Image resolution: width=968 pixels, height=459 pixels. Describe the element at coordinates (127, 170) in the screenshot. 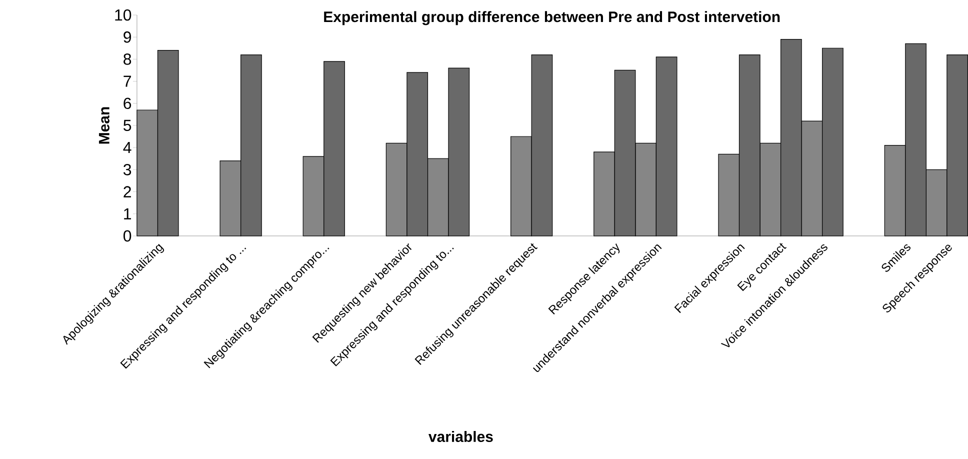

I see `y-tick-label: 3` at that location.